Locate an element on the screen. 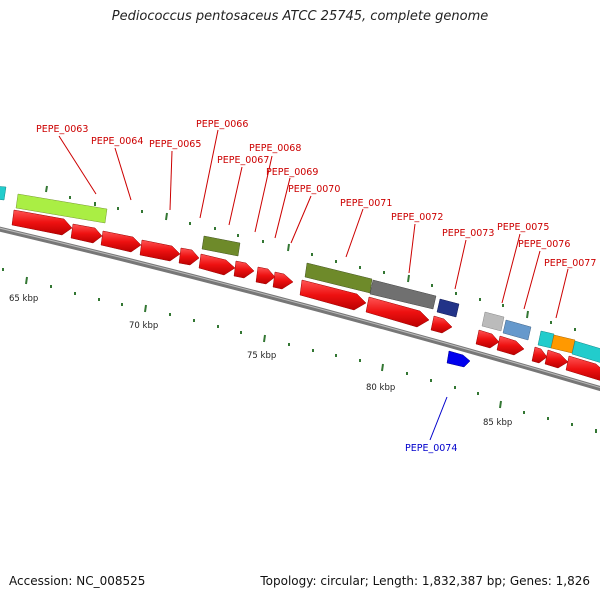 The width and height of the screenshot is (600, 600). gene-label-pepe-0075: PEPE_0075 is located at coordinates (523, 227).